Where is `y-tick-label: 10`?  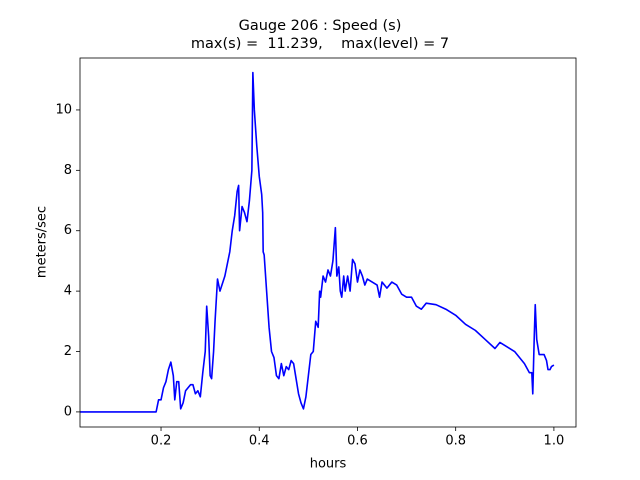 y-tick-label: 10 is located at coordinates (63, 109).